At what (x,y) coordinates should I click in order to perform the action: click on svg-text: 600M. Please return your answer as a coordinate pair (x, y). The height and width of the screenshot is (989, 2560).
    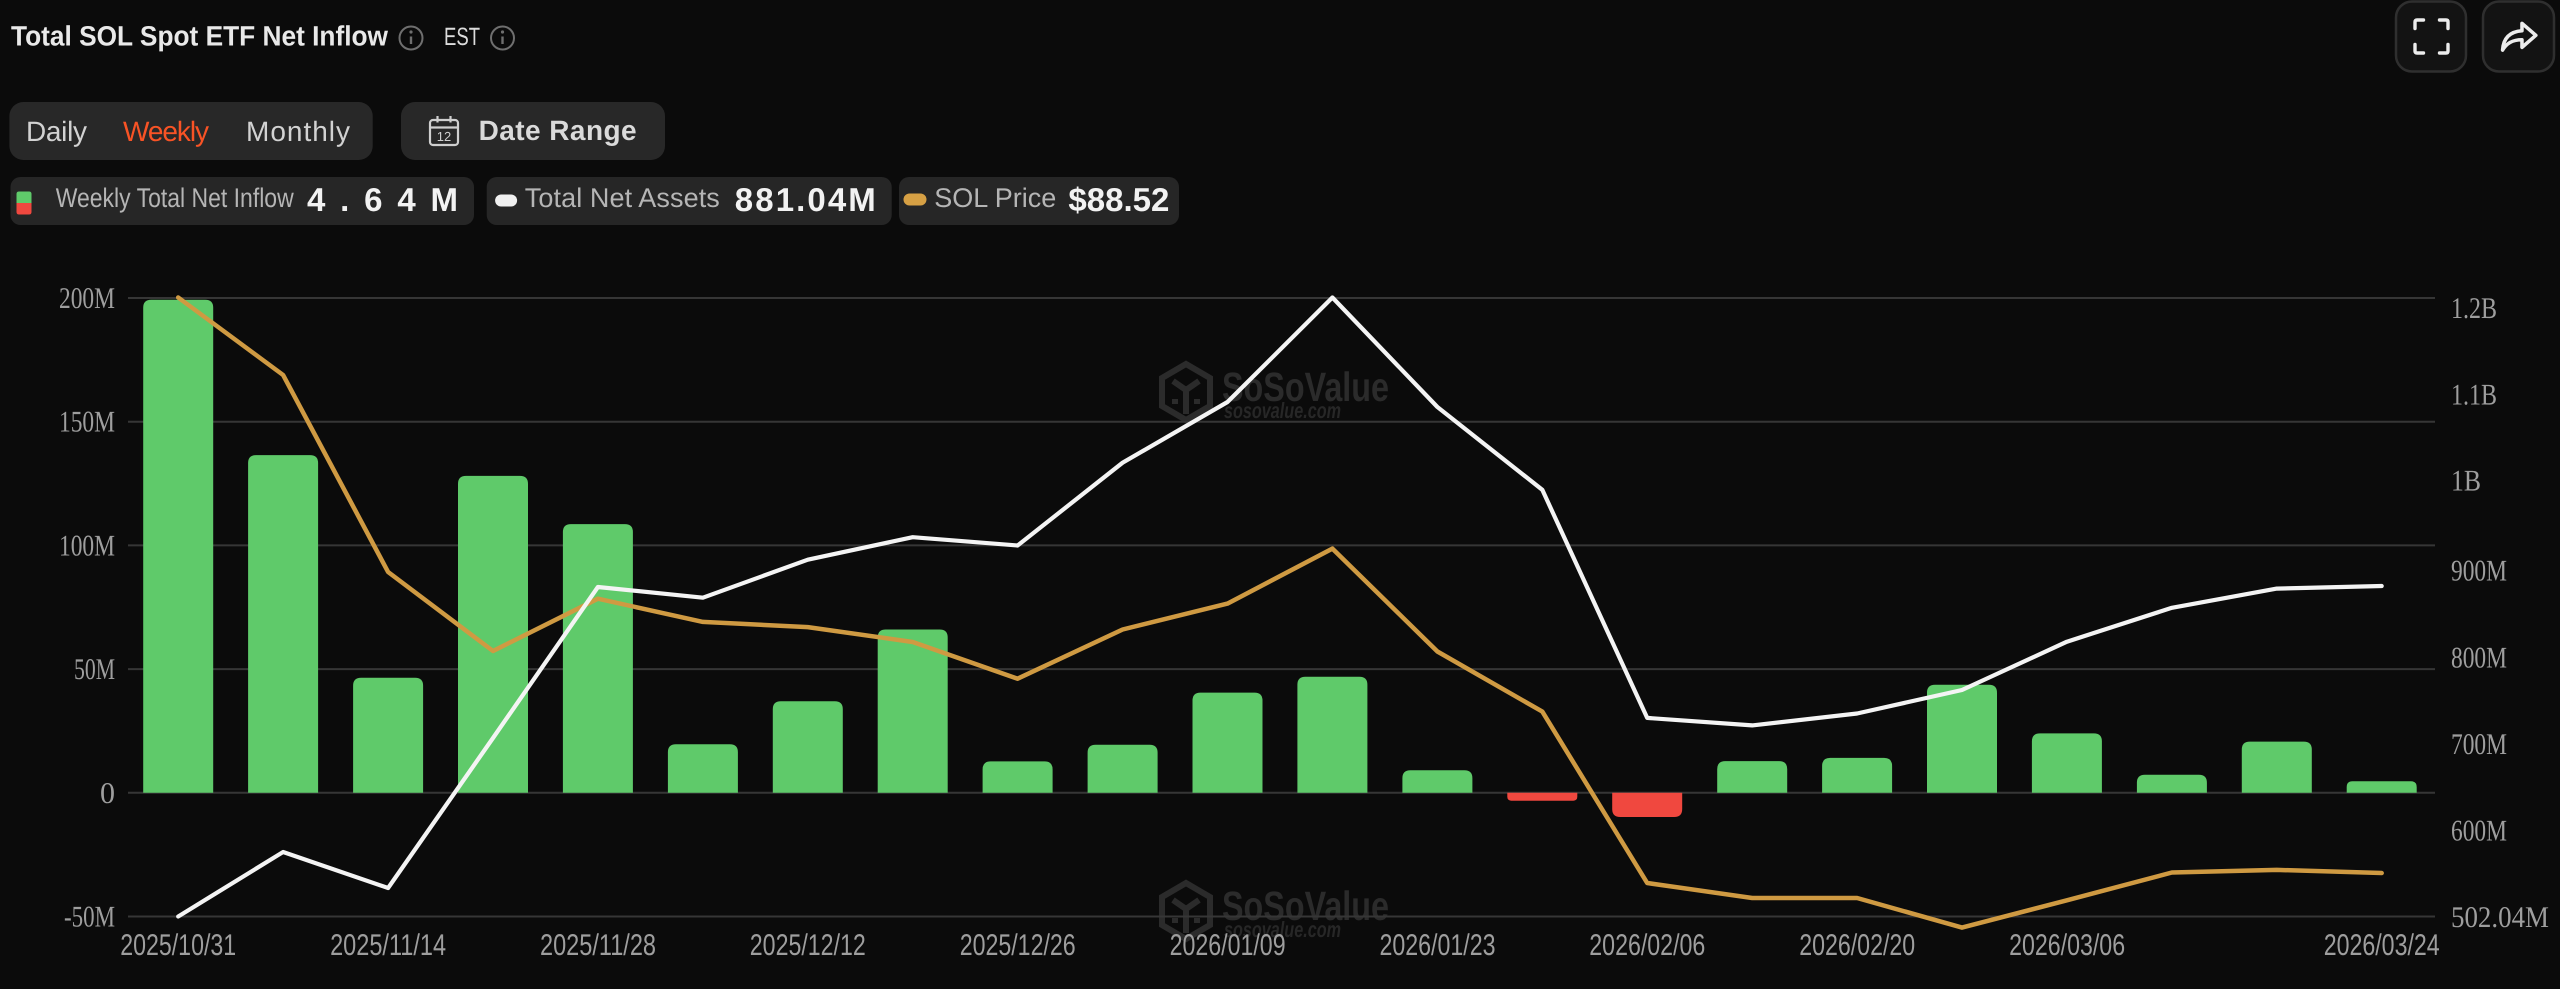
    Looking at the image, I should click on (2479, 830).